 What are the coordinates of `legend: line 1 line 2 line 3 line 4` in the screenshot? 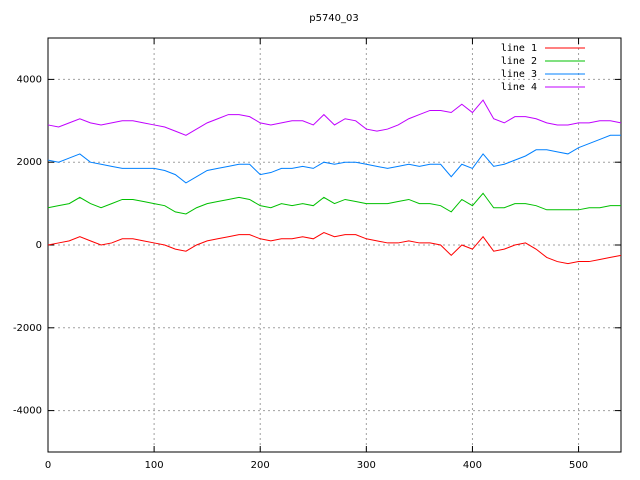 It's located at (543, 68).